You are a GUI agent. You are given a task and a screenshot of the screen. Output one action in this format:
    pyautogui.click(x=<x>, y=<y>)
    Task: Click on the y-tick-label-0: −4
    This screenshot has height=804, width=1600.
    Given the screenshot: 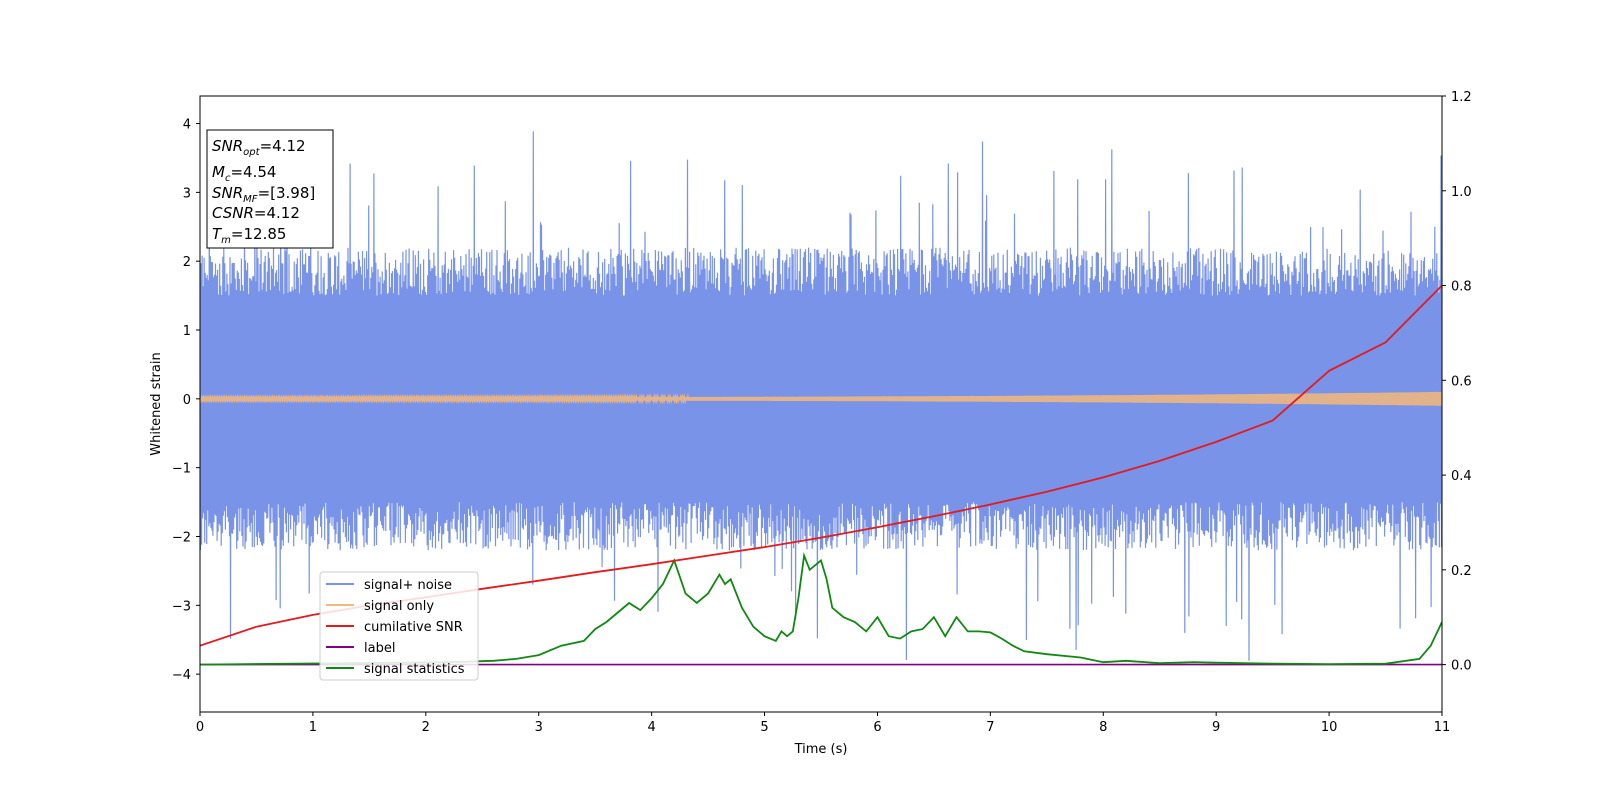 What is the action you would take?
    pyautogui.click(x=181, y=675)
    